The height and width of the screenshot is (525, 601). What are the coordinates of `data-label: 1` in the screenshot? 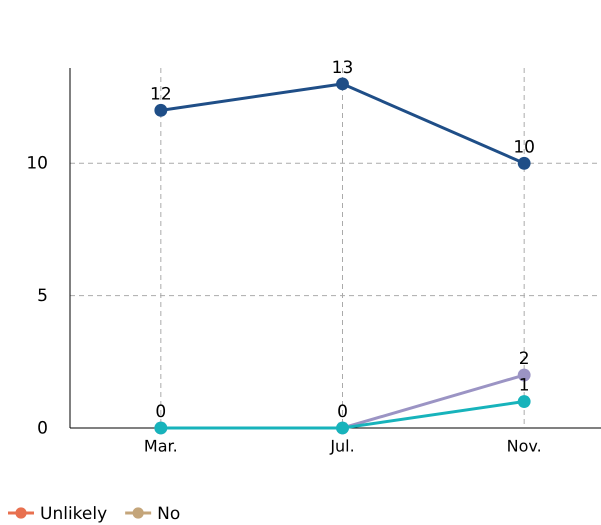 It's located at (524, 386).